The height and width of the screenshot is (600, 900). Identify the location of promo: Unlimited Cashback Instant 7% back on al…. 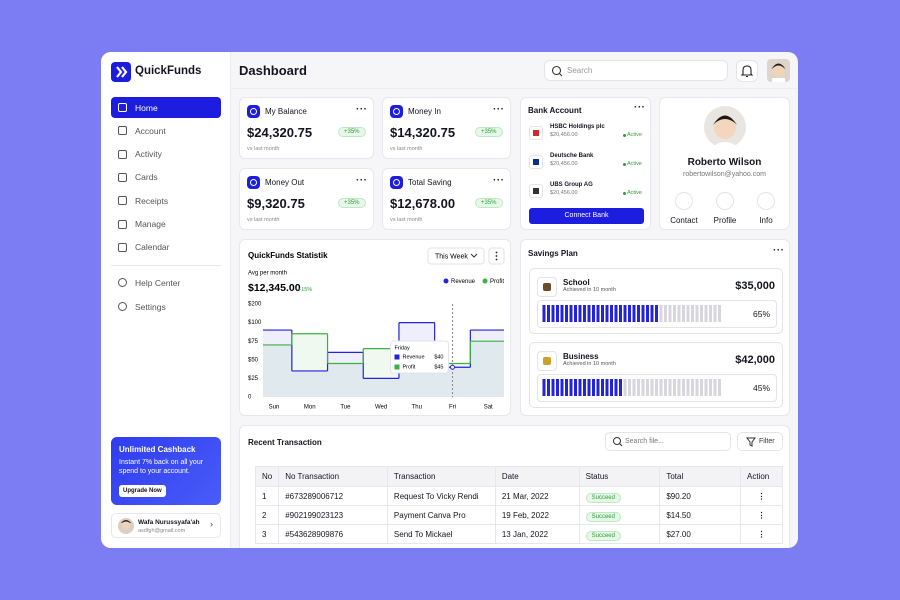
(166, 471).